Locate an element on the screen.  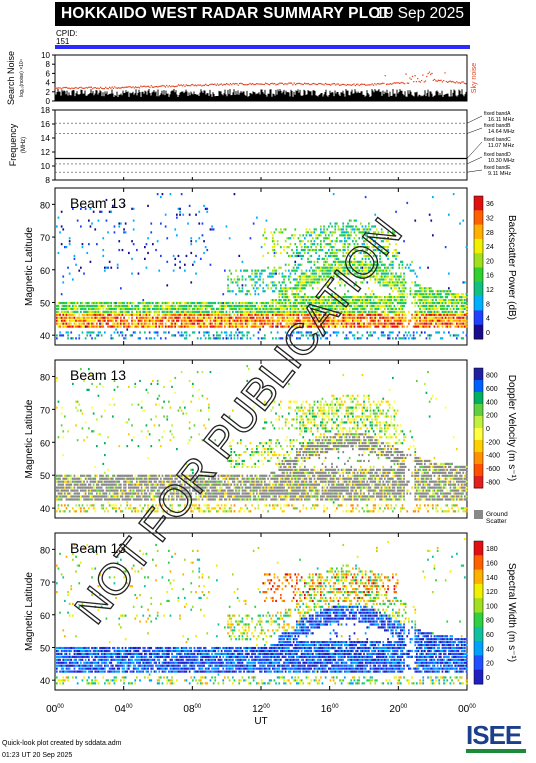
freq-band-name: fixed bandE is located at coordinates (497, 168).